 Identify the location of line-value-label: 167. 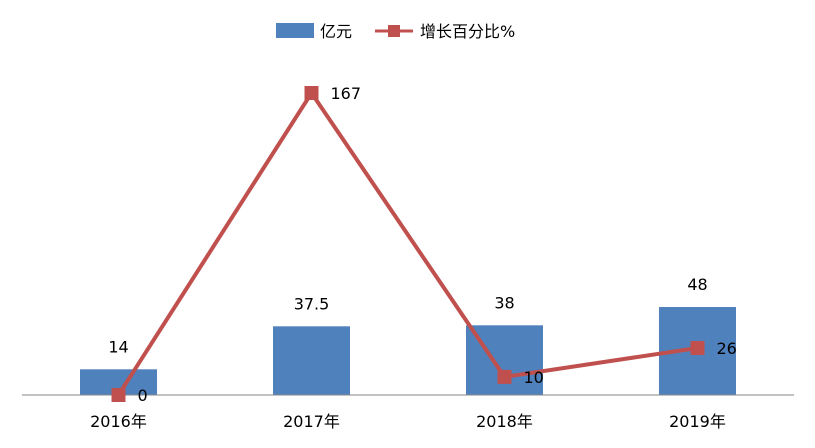
(346, 93).